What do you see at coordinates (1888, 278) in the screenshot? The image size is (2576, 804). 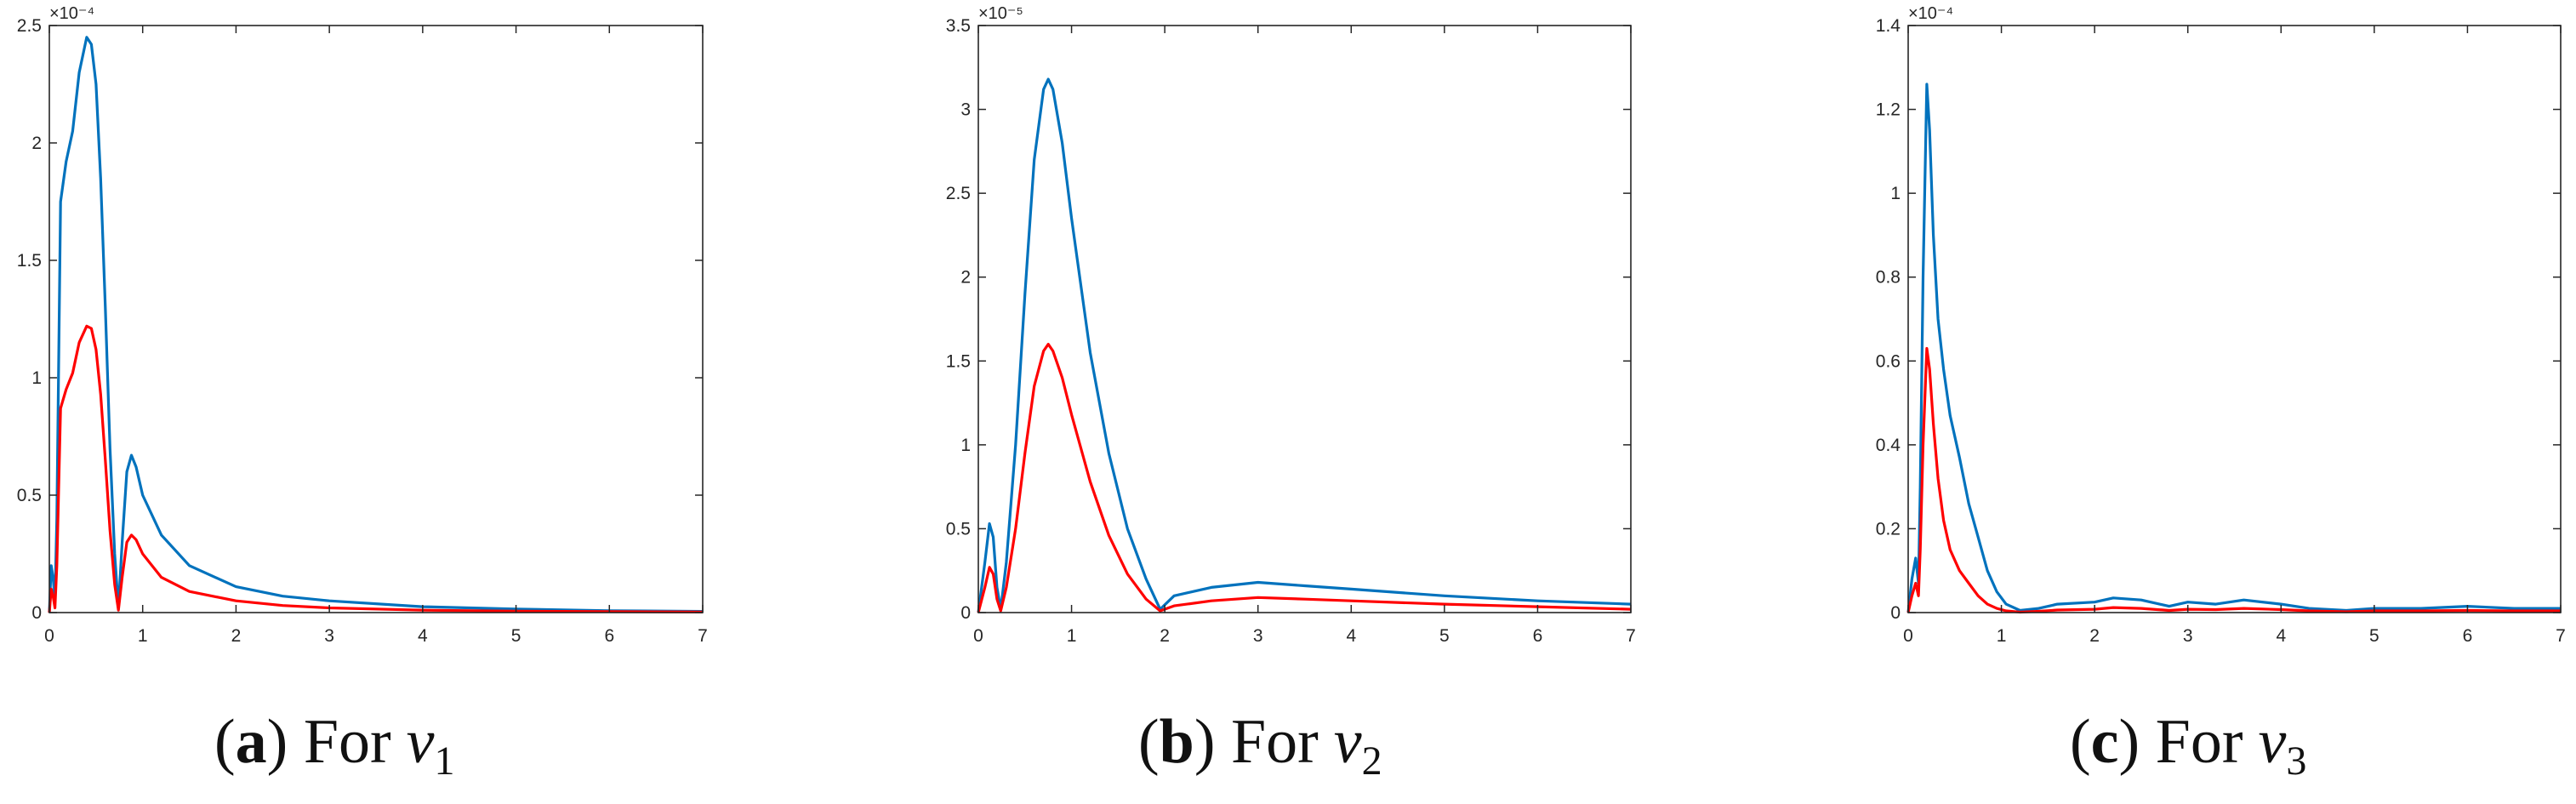 I see `y-tick-label: 0.8` at bounding box center [1888, 278].